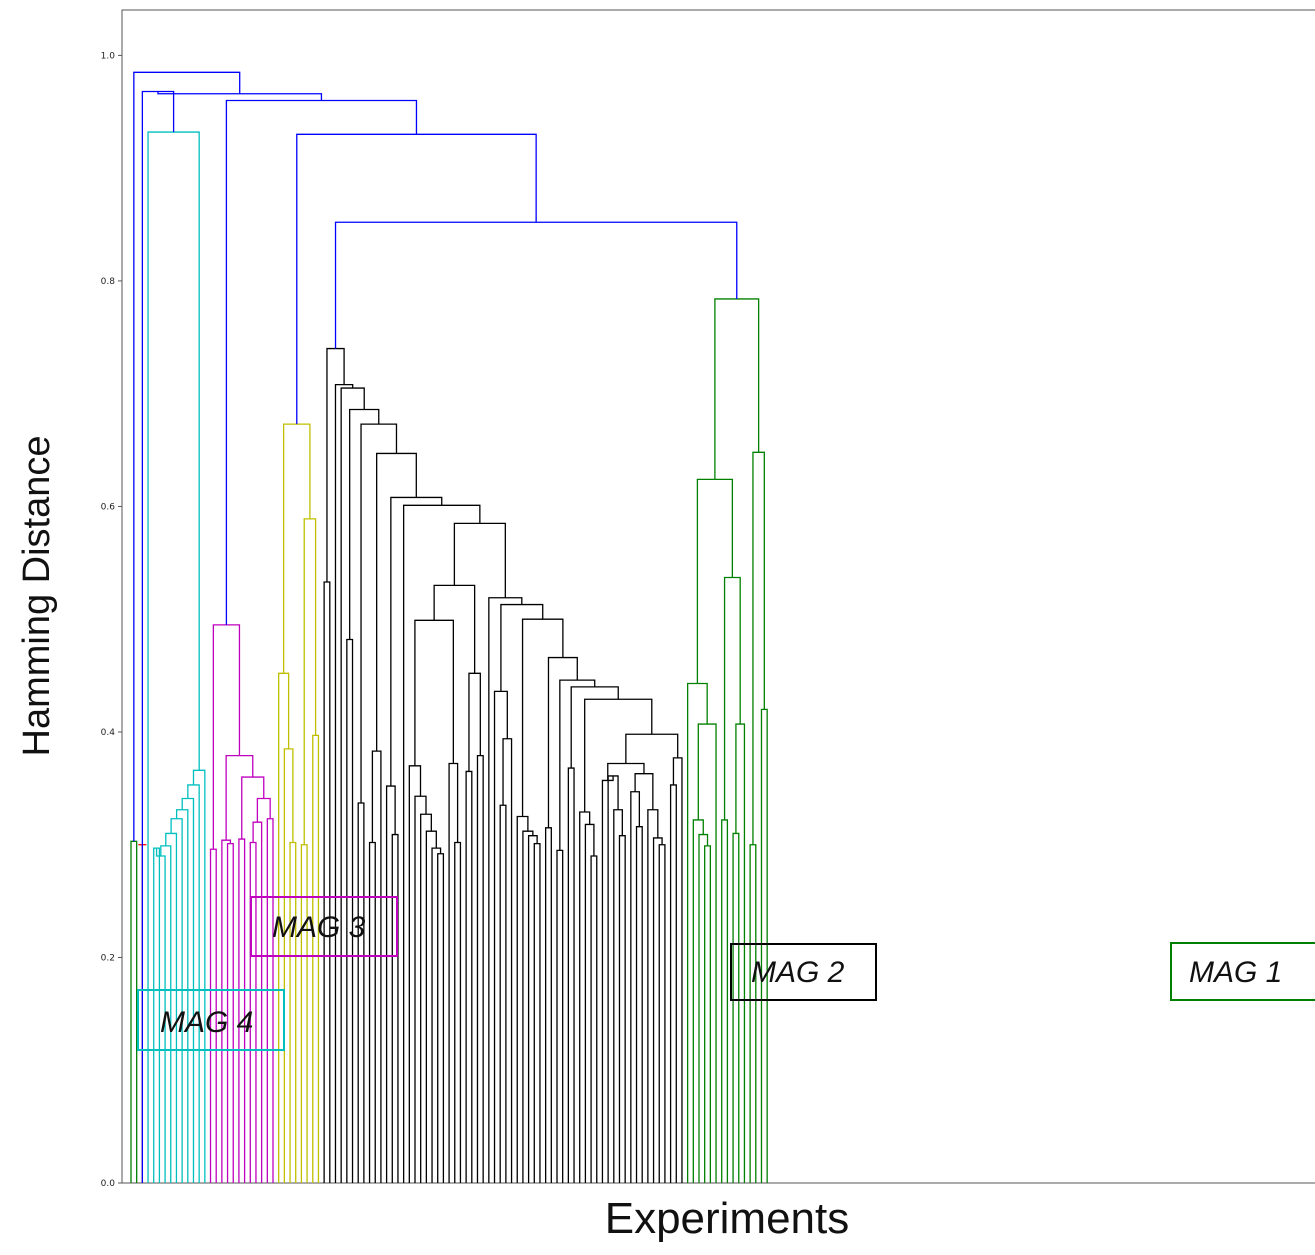 This screenshot has height=1255, width=1315. I want to click on y-tick-label: 0.6, so click(108, 507).